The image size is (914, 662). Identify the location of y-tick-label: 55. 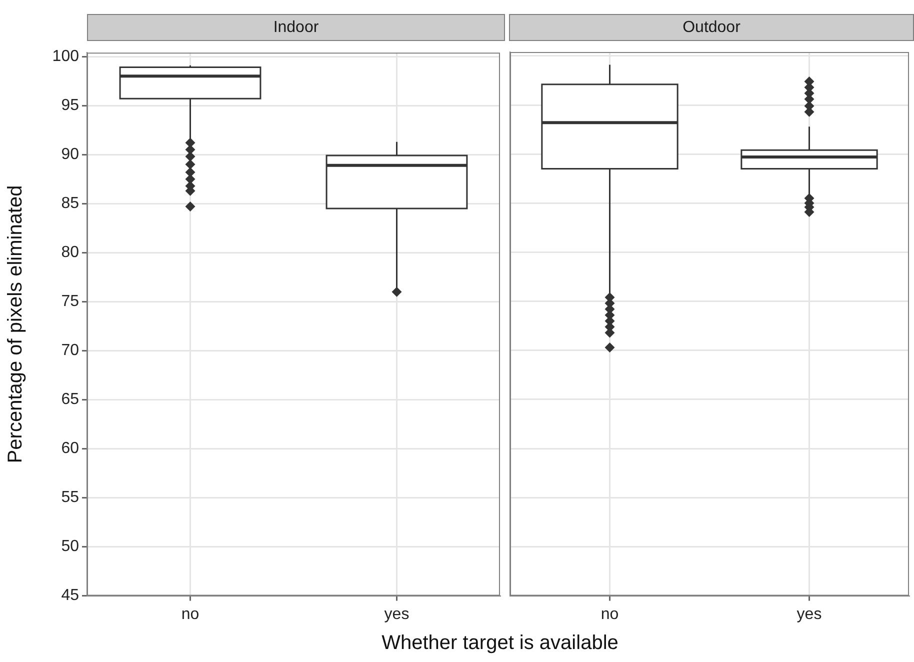
(70, 497).